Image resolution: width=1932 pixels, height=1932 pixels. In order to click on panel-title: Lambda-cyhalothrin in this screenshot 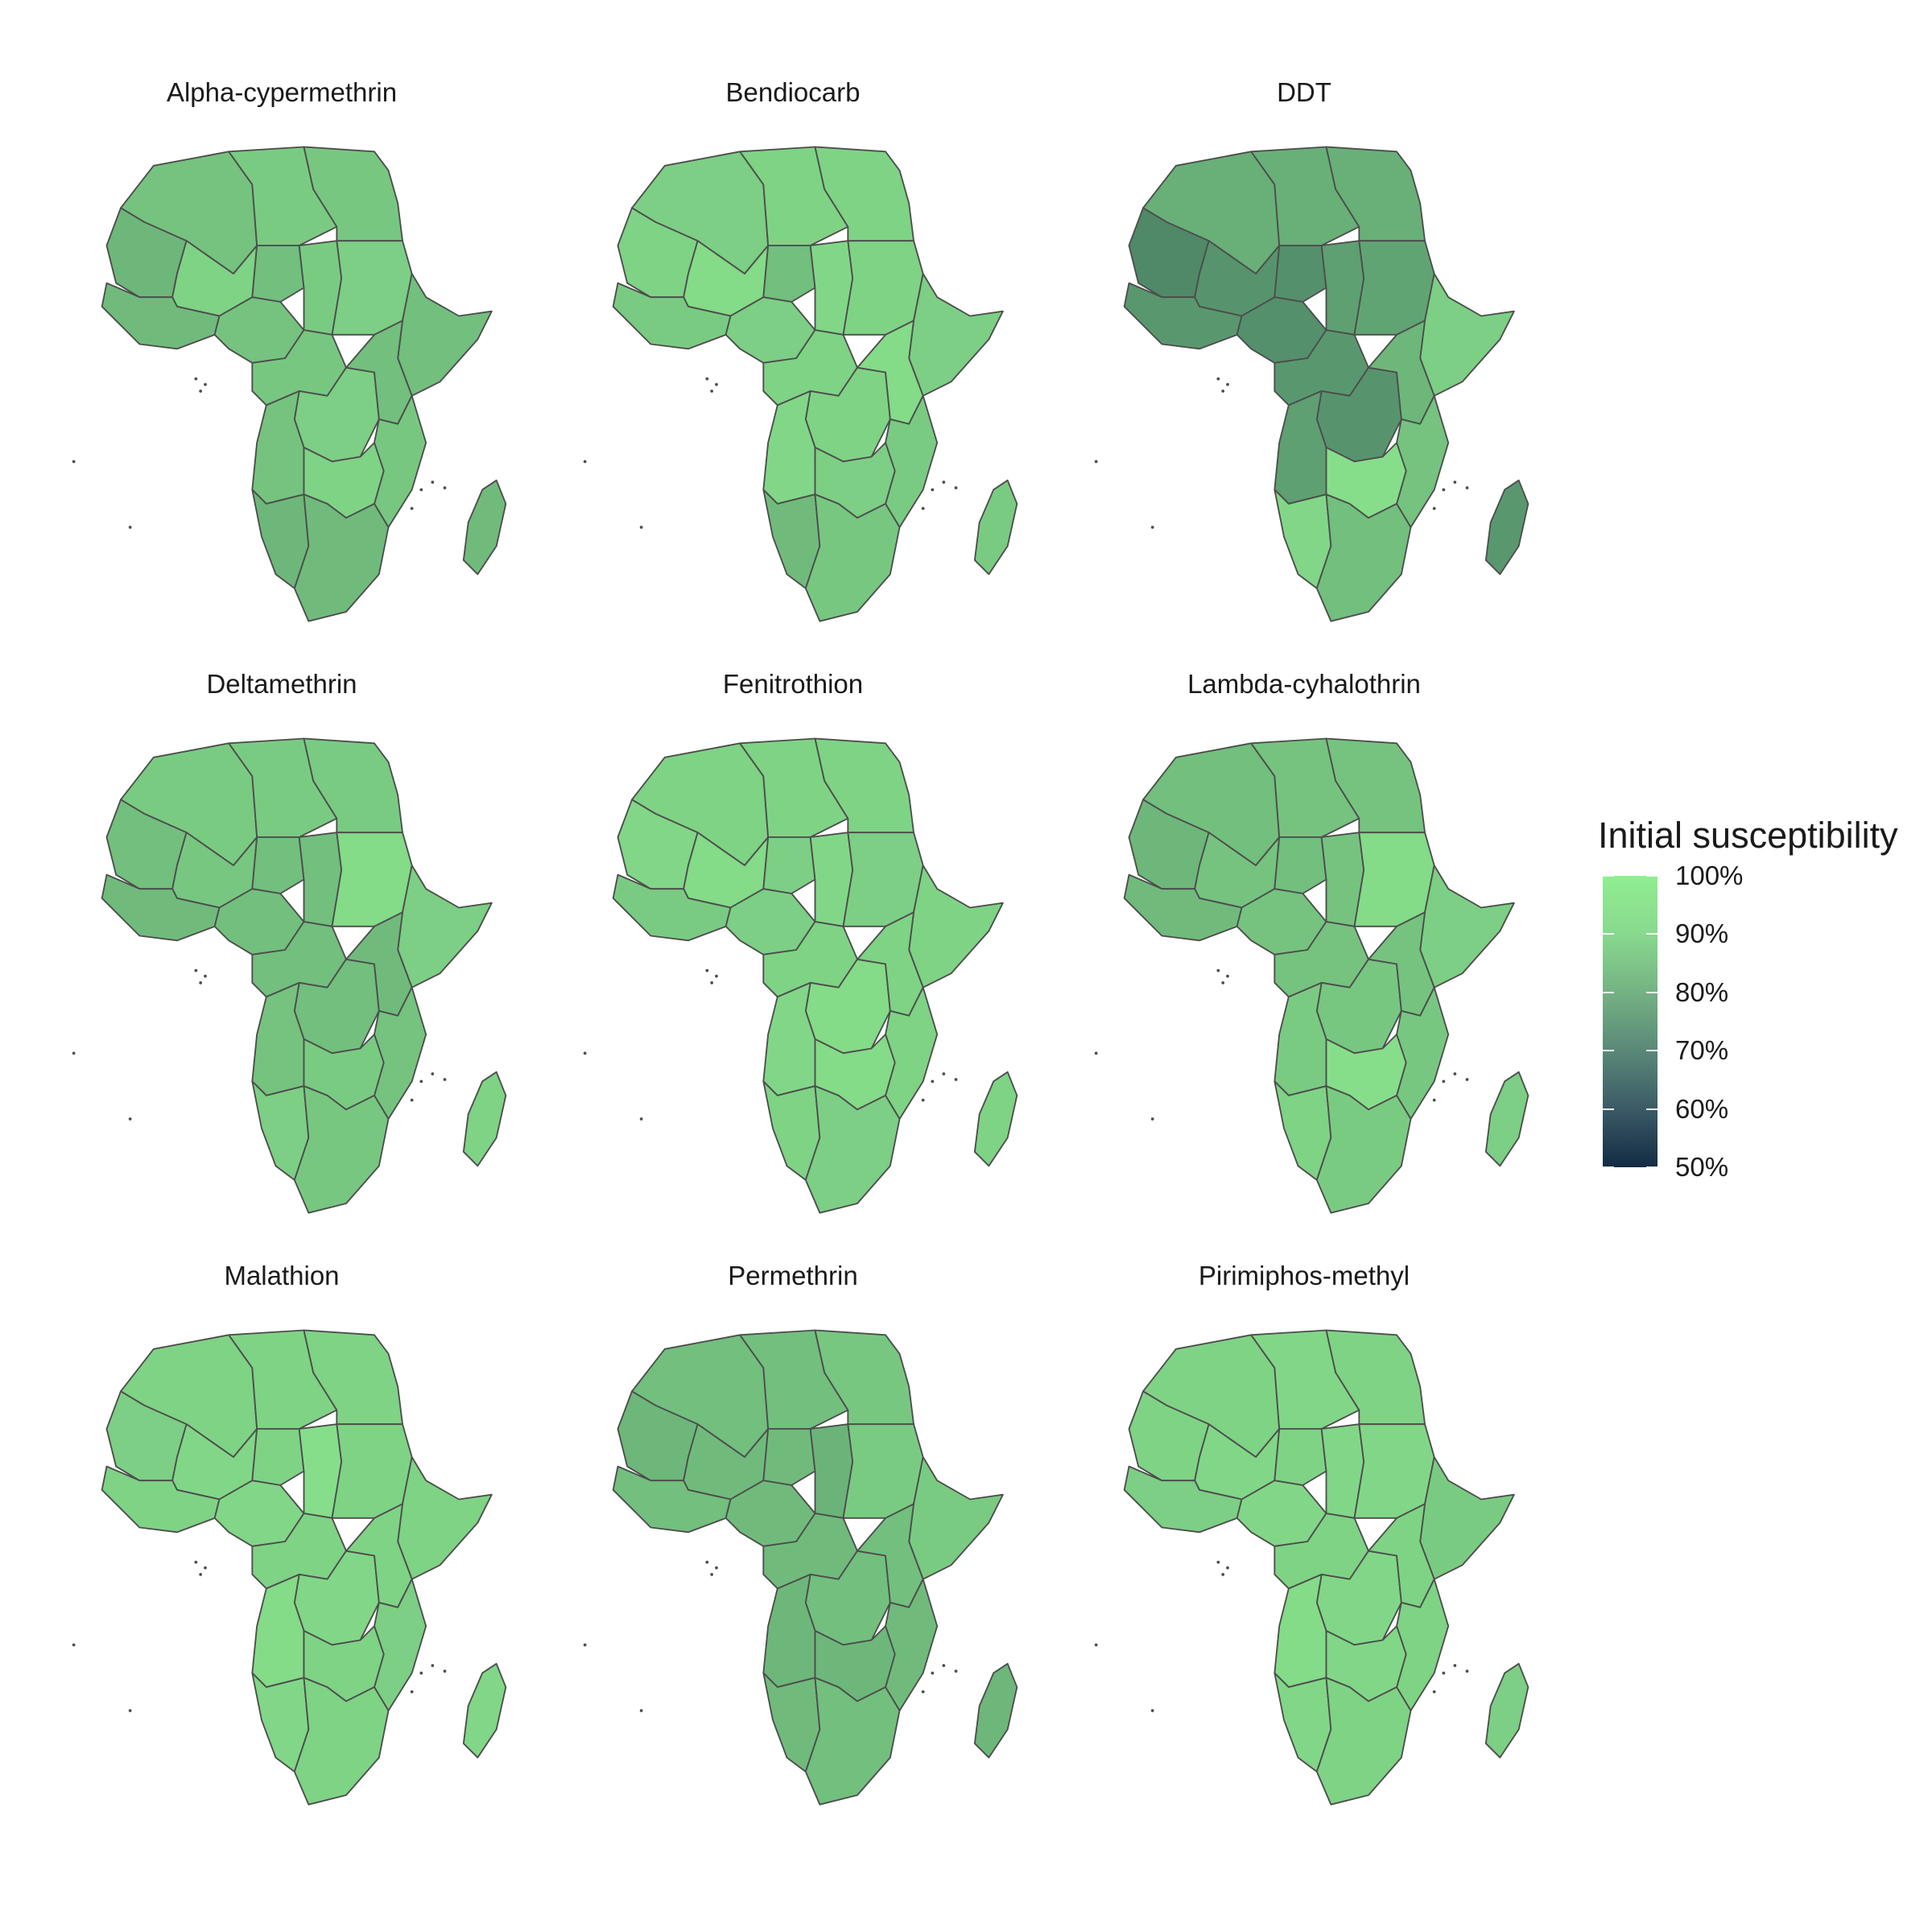, I will do `click(1304, 684)`.